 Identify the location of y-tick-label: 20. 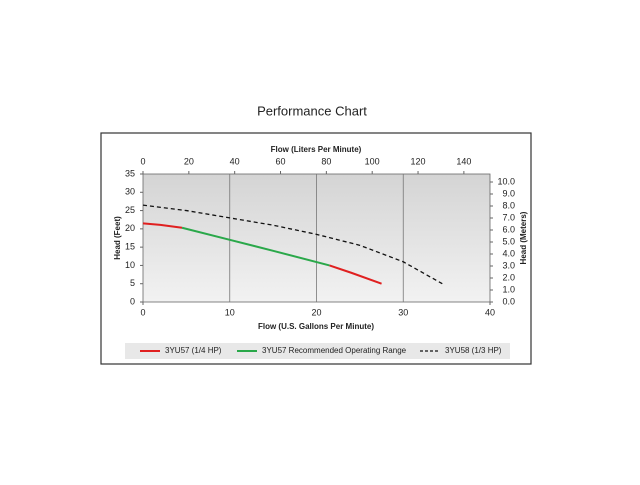
(130, 228).